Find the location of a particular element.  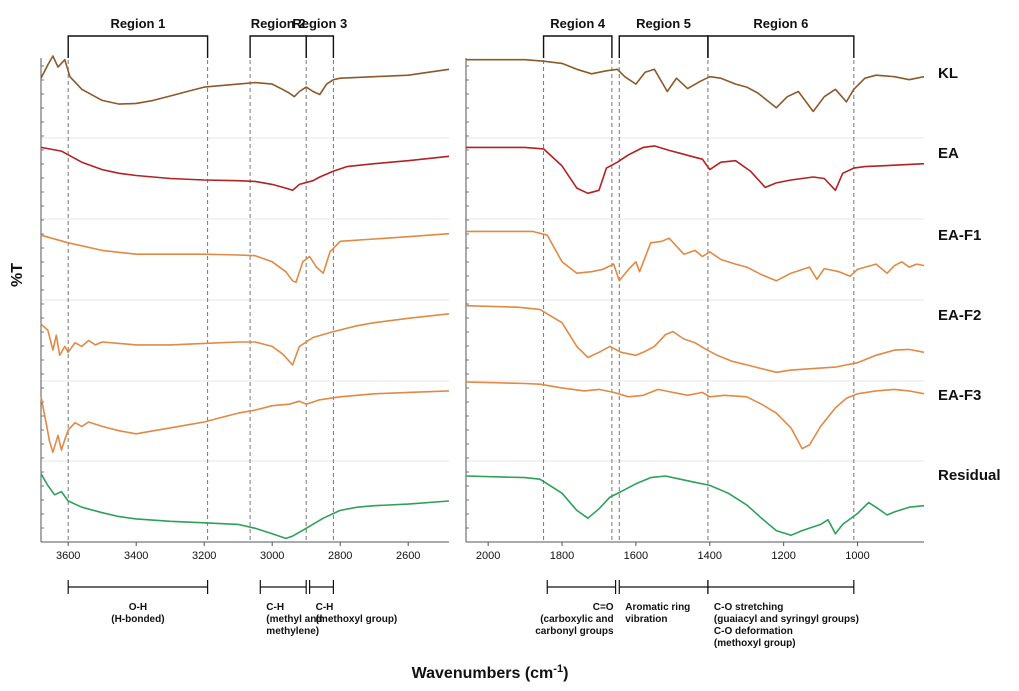

x-axis-label-sup: -1 is located at coordinates (558, 669).